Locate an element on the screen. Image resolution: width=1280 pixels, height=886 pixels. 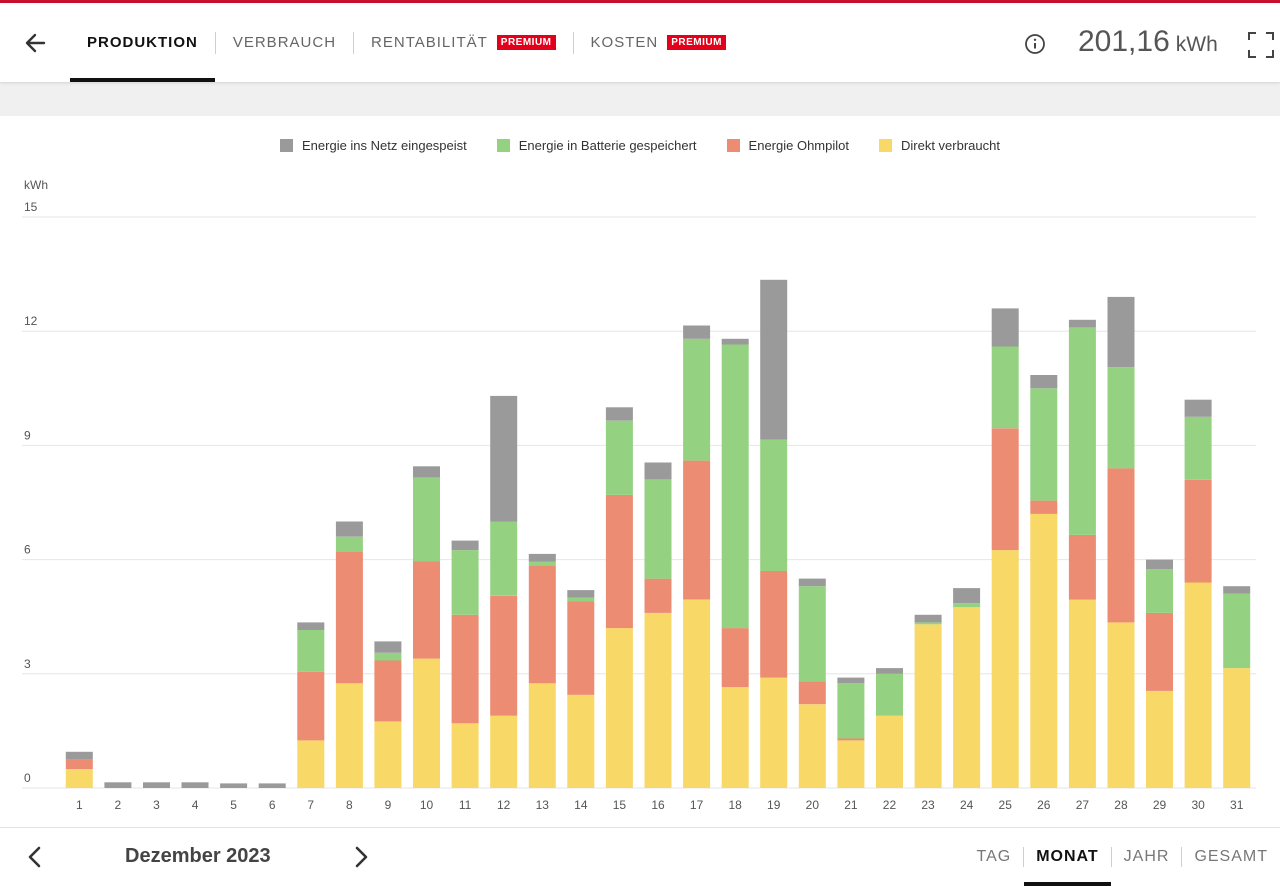
x-tick-label: 3 is located at coordinates (156, 805).